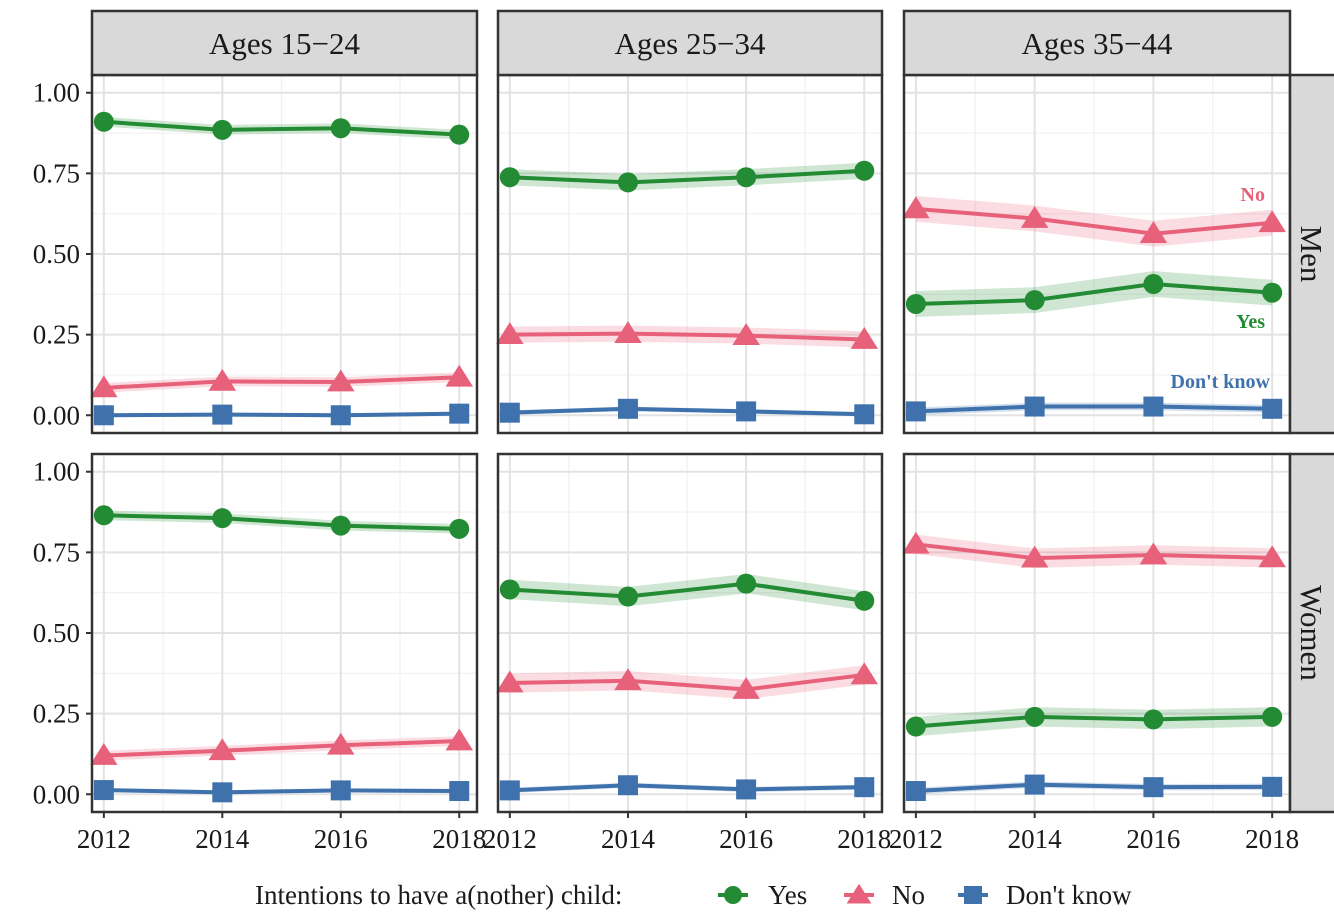  I want to click on row-strip-label: Women, so click(1311, 633).